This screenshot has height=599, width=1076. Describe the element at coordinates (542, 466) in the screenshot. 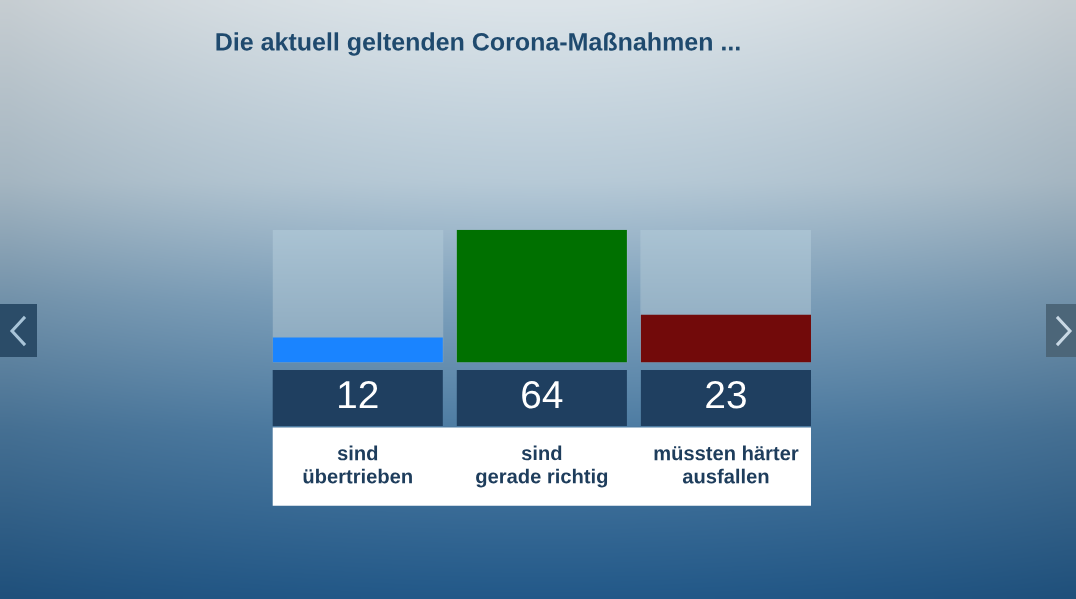

I see `x-tick-label: sind gerade richtig` at that location.